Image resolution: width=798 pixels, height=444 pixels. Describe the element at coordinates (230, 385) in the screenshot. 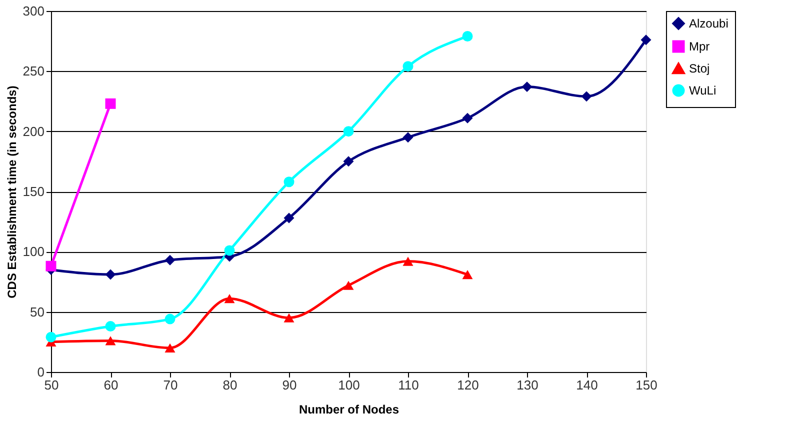

I see `x-tick-label: 80` at that location.